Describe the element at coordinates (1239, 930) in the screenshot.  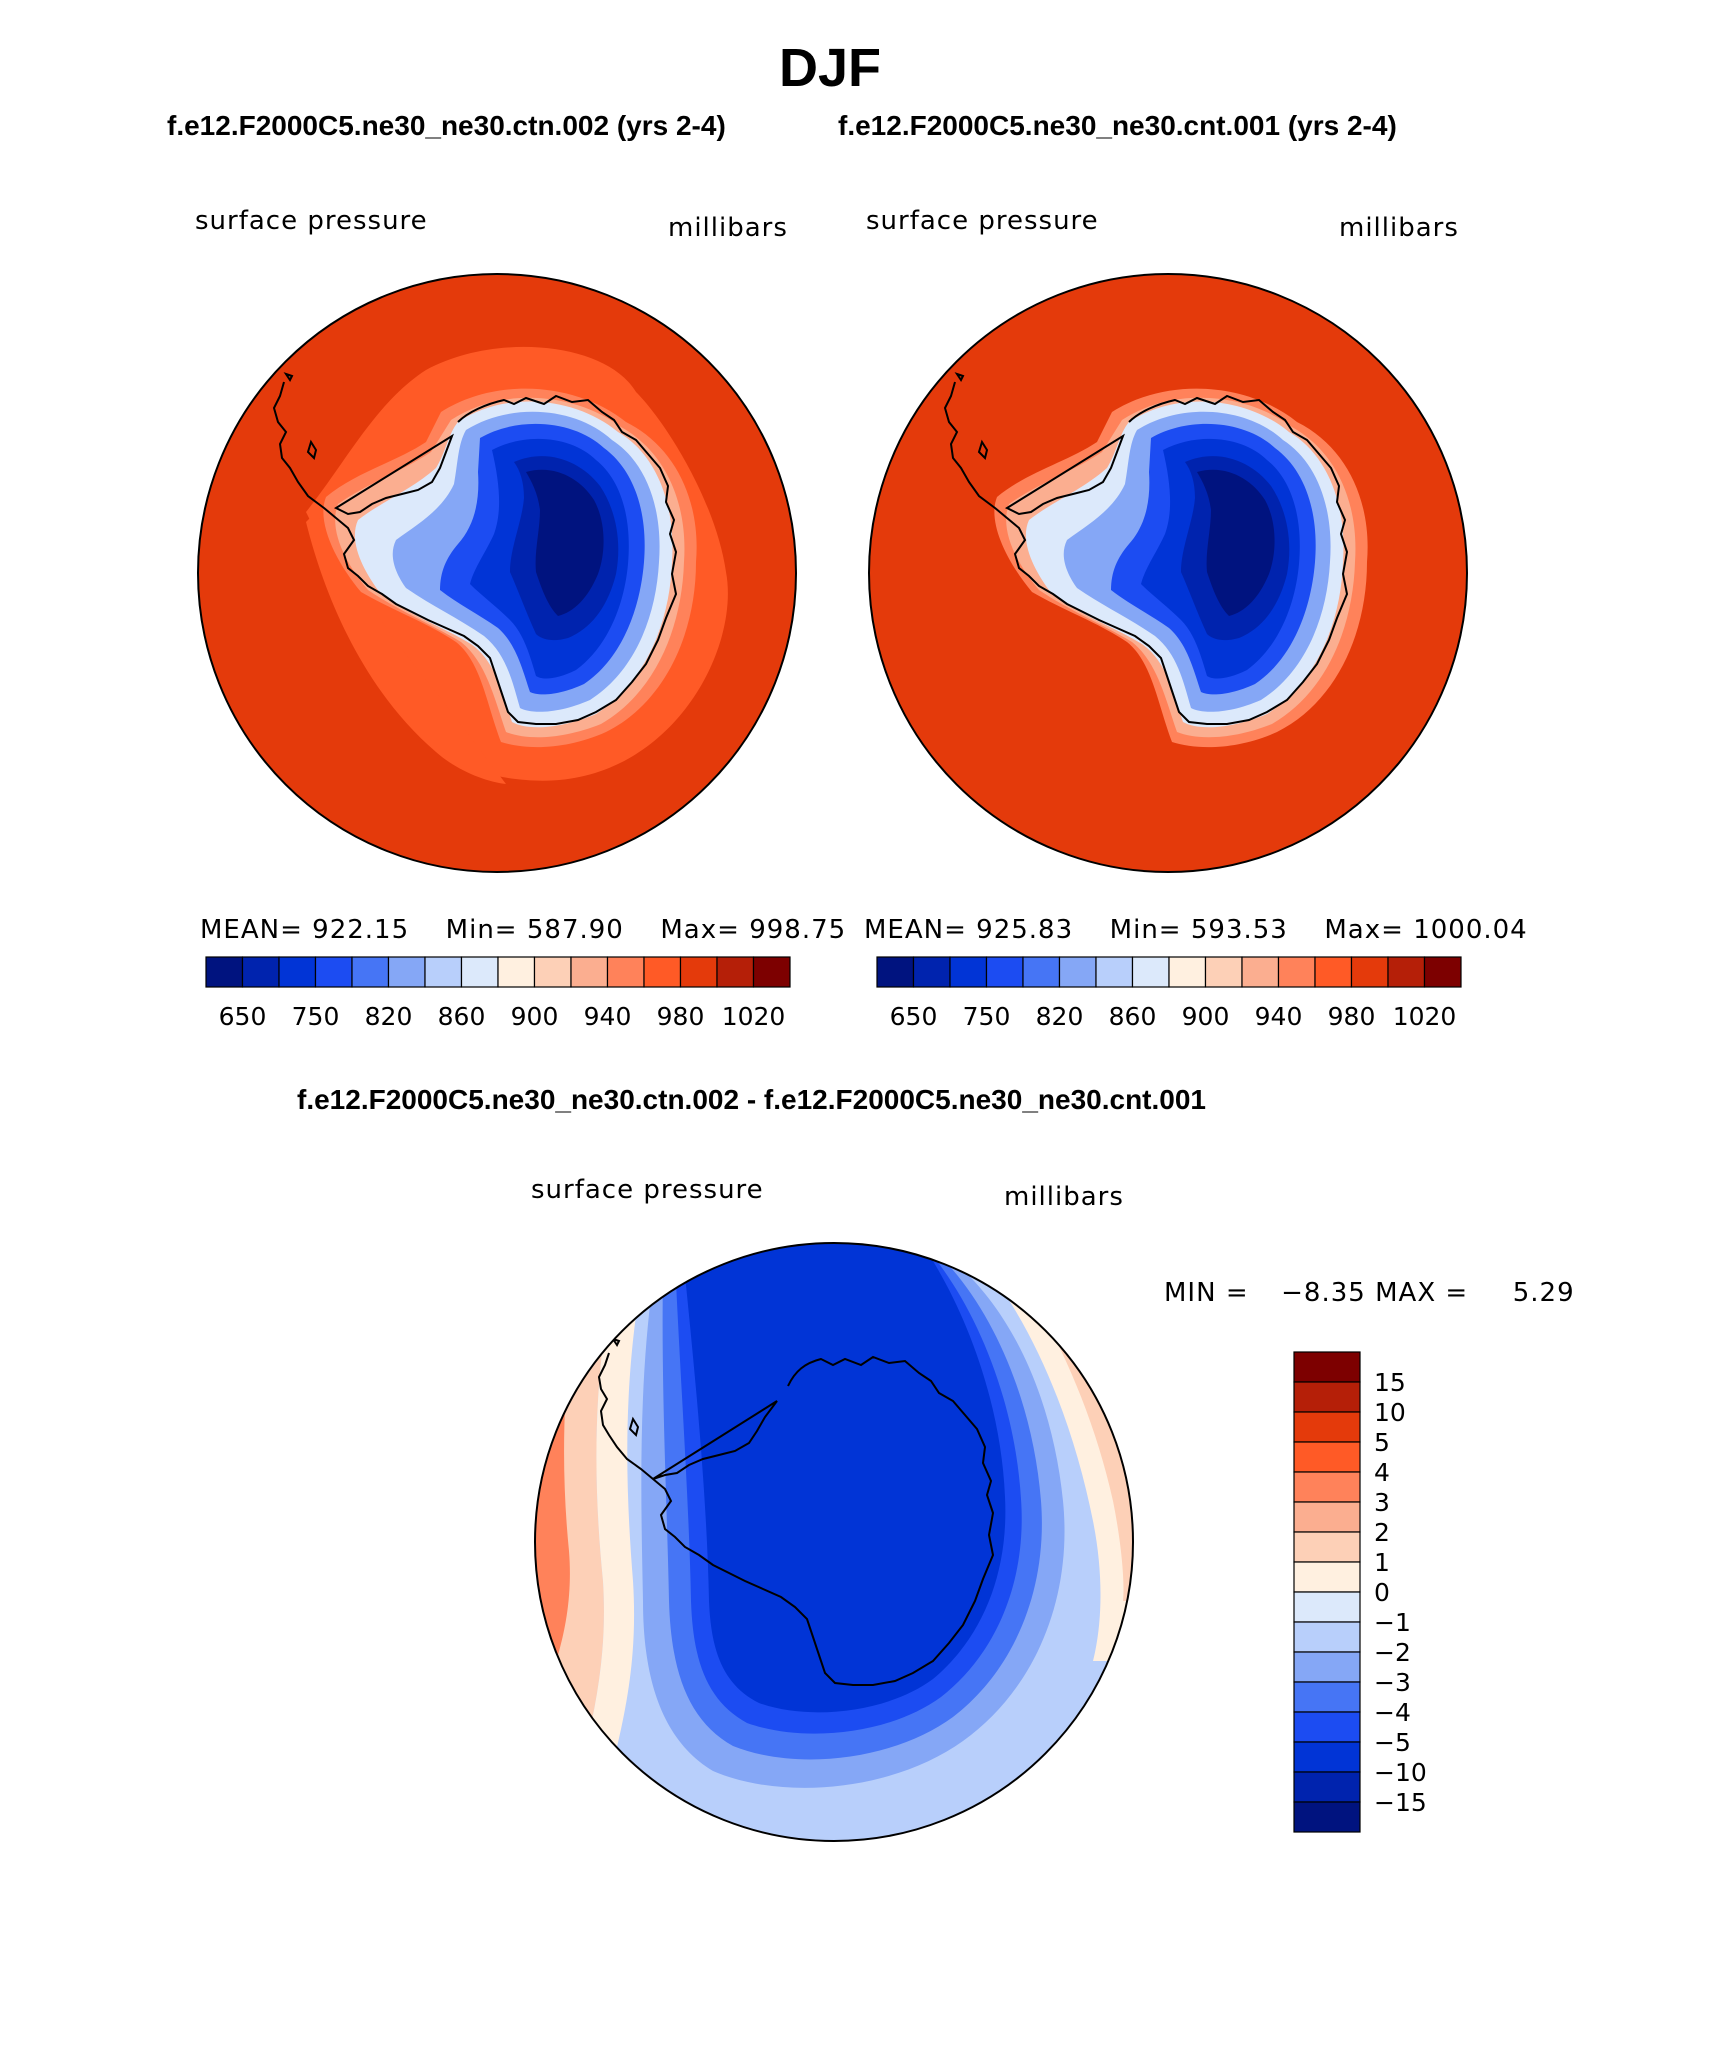
I see `panel2-min-value: 593.53` at that location.